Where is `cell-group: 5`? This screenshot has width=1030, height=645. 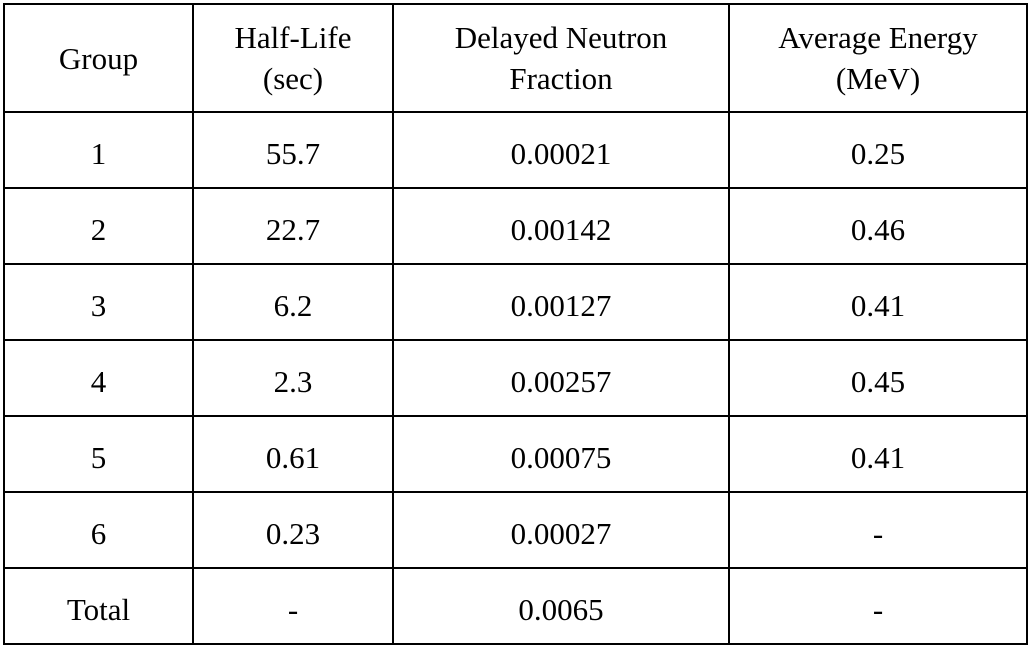 cell-group: 5 is located at coordinates (98, 454).